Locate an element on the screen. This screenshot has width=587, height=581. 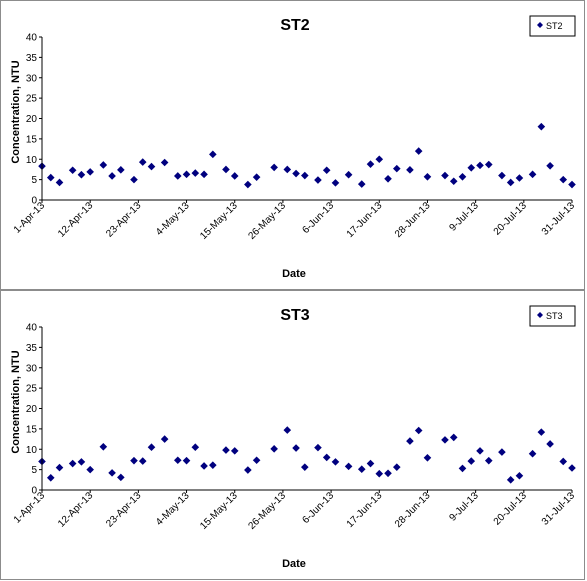
y-tick-label: 20 is located at coordinates (32, 409).